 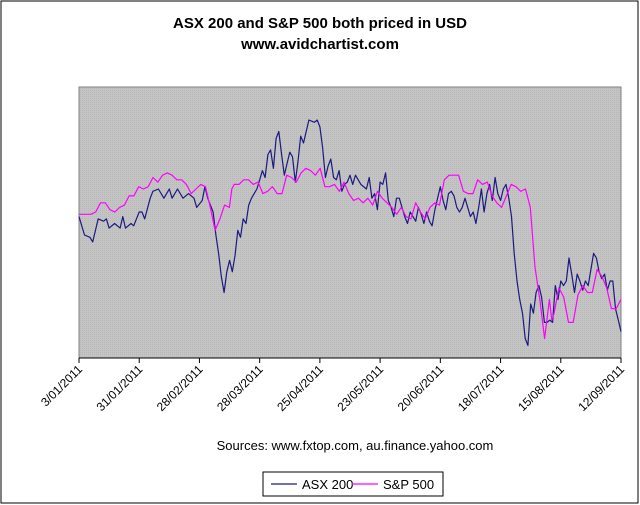 I want to click on chart-title: ASX 200 and S&P 500 both priced in USD, so click(x=320, y=23).